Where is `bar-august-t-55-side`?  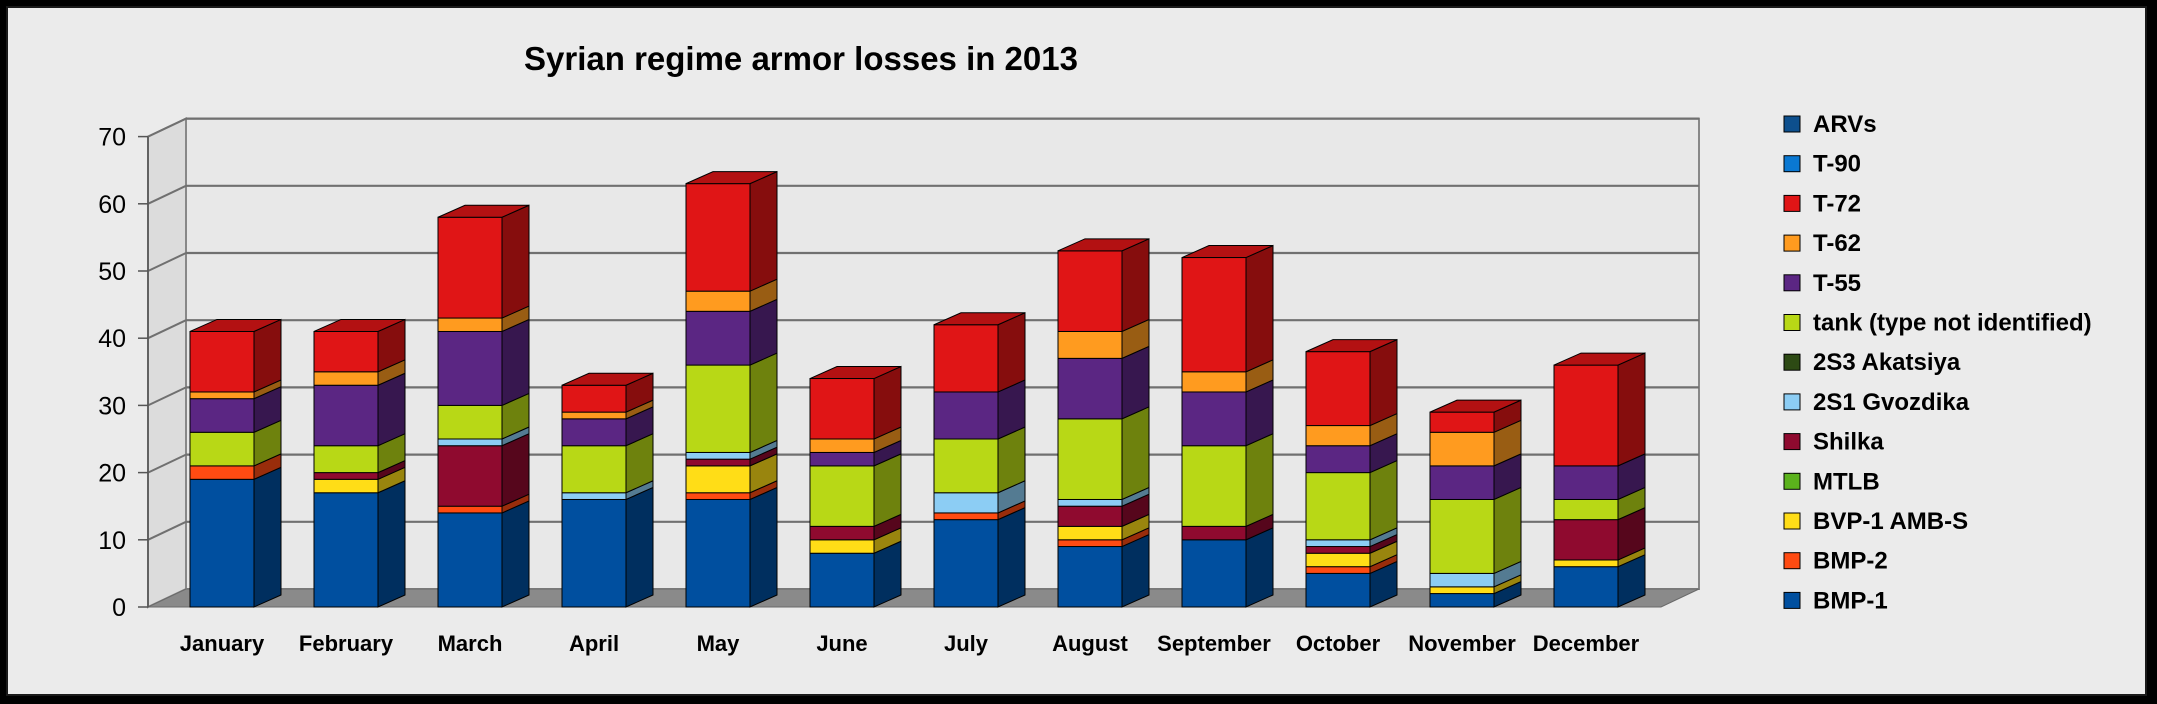
bar-august-t-55-side is located at coordinates (1135, 382).